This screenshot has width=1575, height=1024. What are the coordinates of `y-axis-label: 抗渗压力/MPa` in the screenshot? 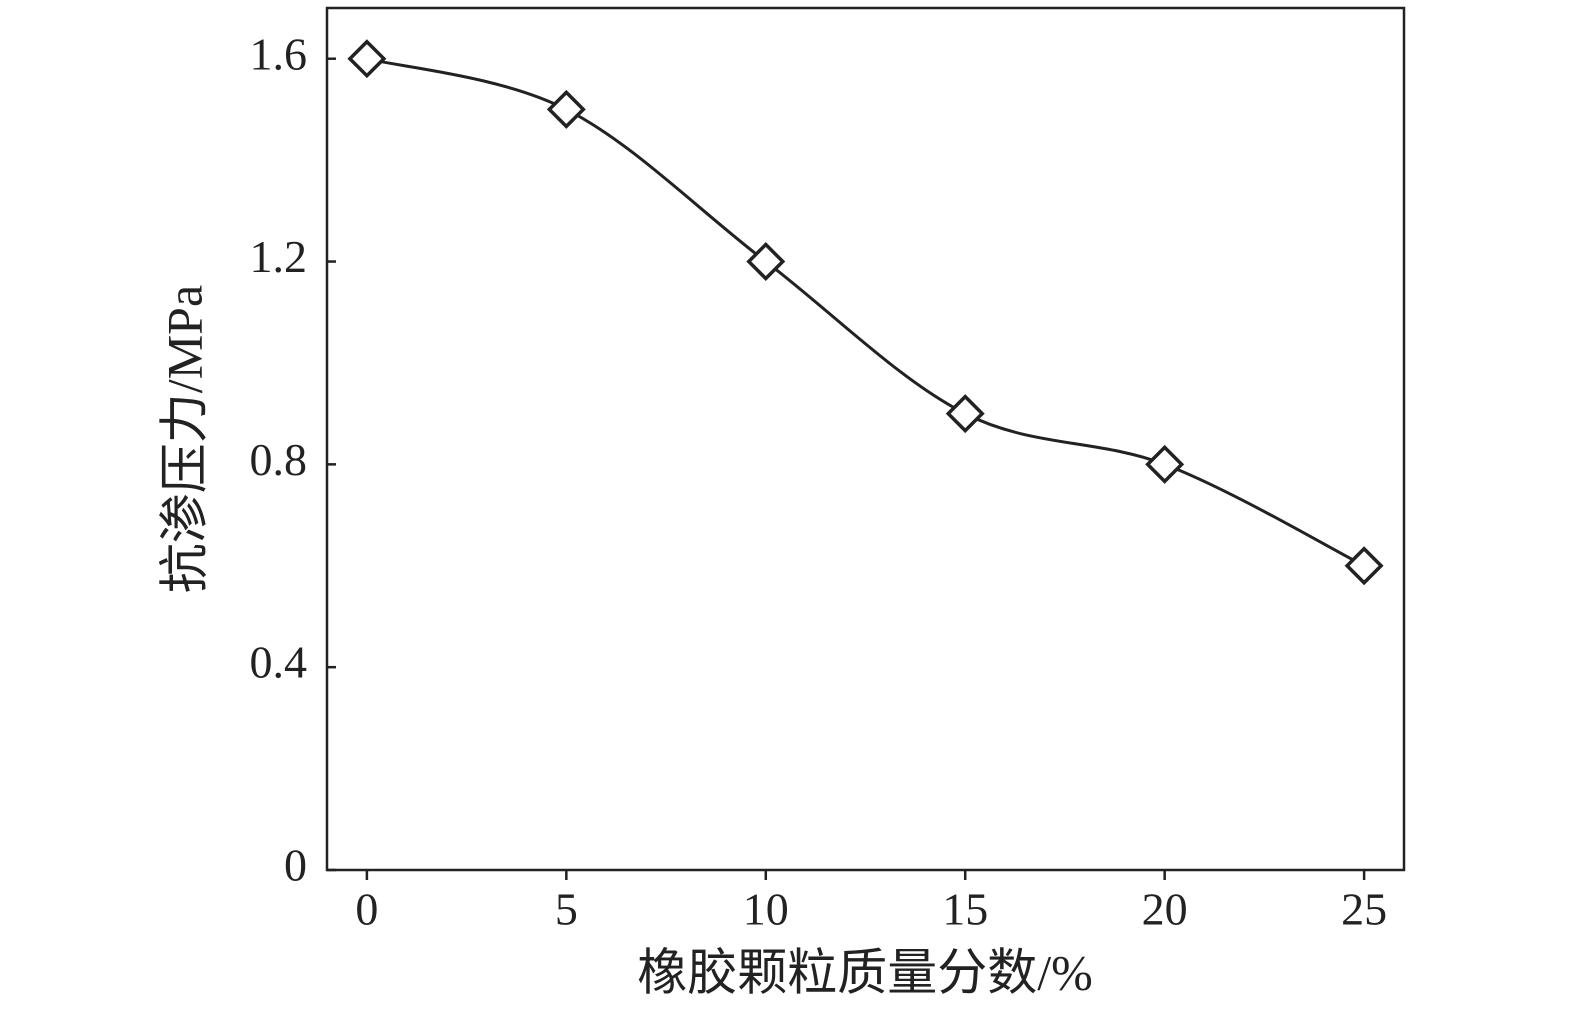 It's located at (184, 439).